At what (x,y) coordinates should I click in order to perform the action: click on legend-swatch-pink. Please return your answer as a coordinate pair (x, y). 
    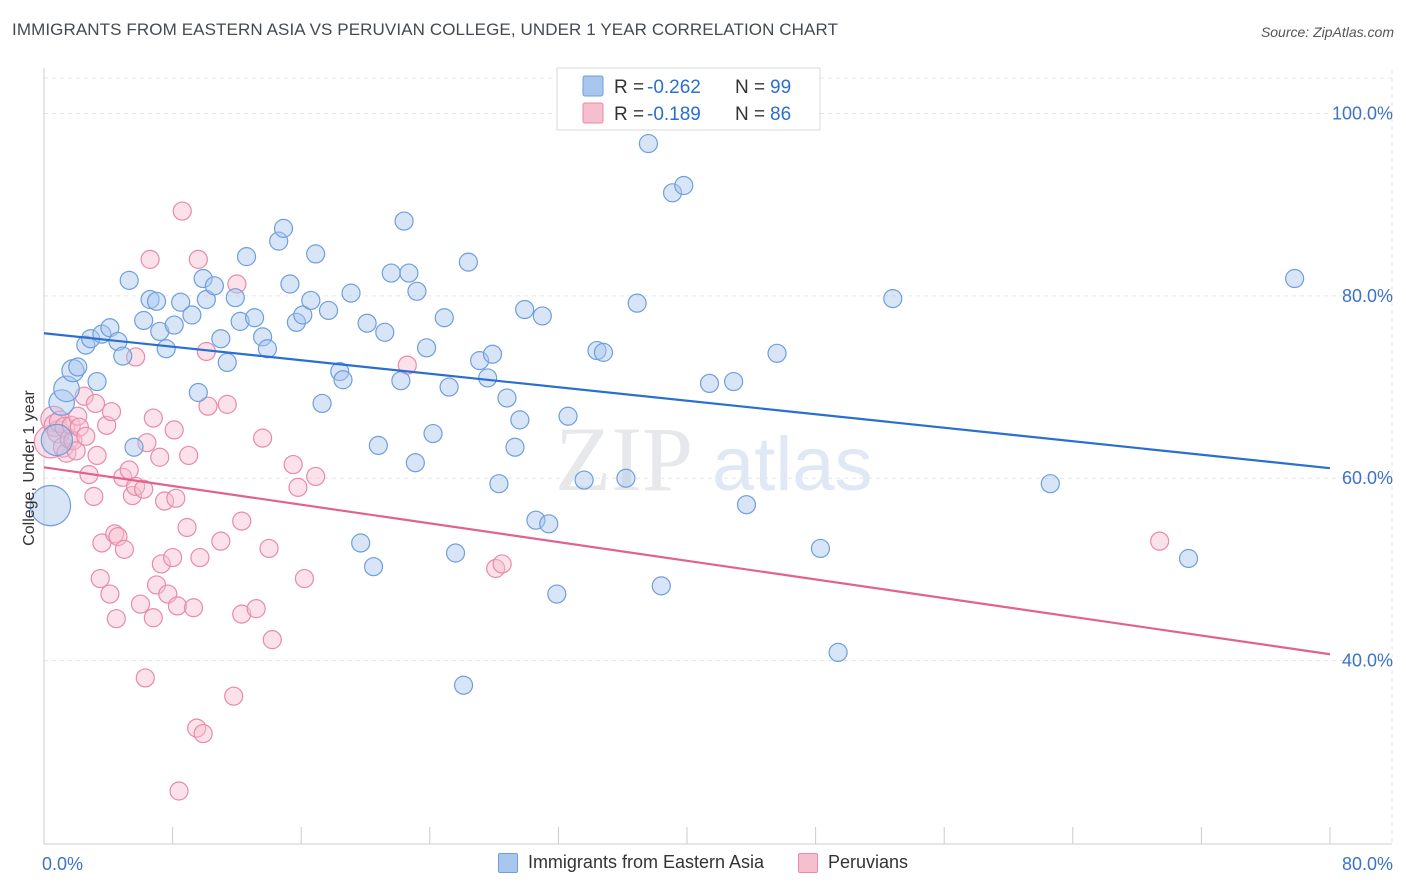
    Looking at the image, I should click on (593, 113).